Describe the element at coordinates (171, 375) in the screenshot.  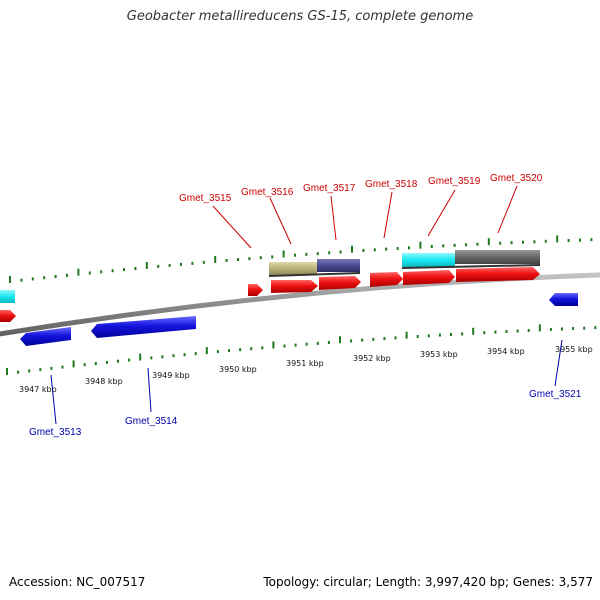
I see `kbp-label-3949: 3949 kbp` at that location.